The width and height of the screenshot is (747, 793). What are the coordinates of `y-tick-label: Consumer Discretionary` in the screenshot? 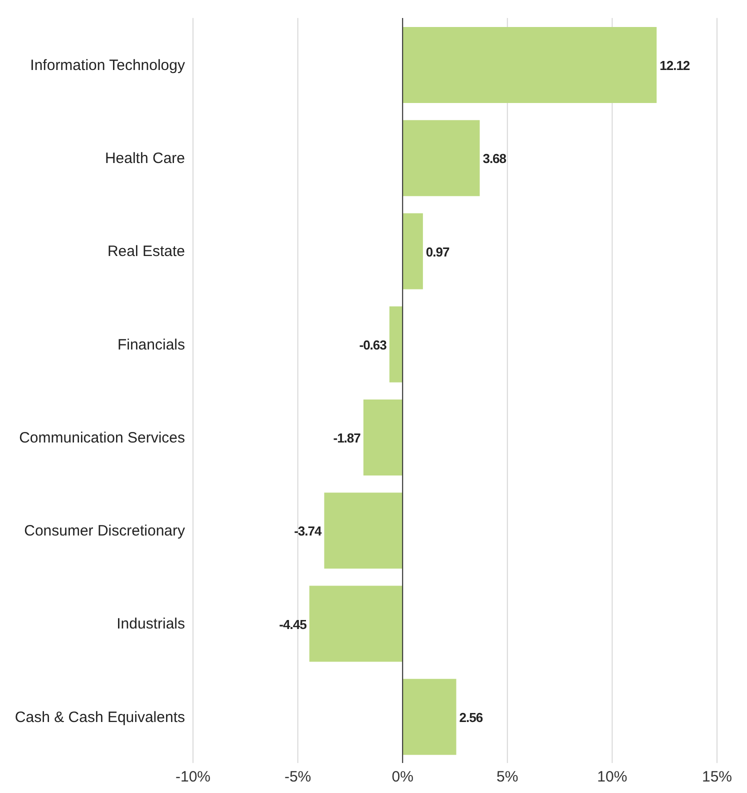 It's located at (105, 531).